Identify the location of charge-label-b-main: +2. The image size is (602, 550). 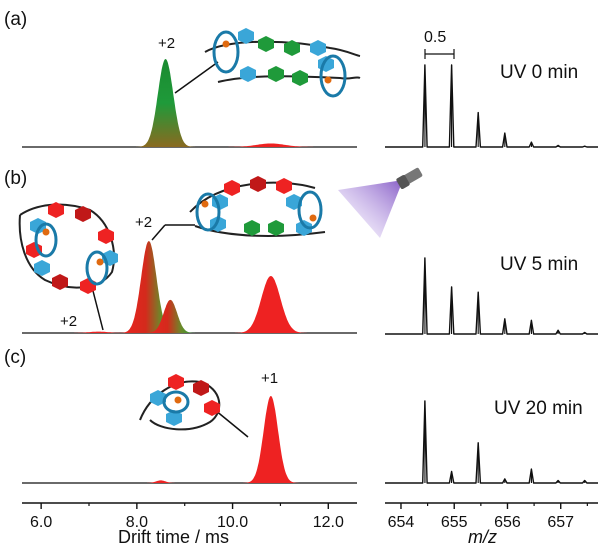
(143, 222).